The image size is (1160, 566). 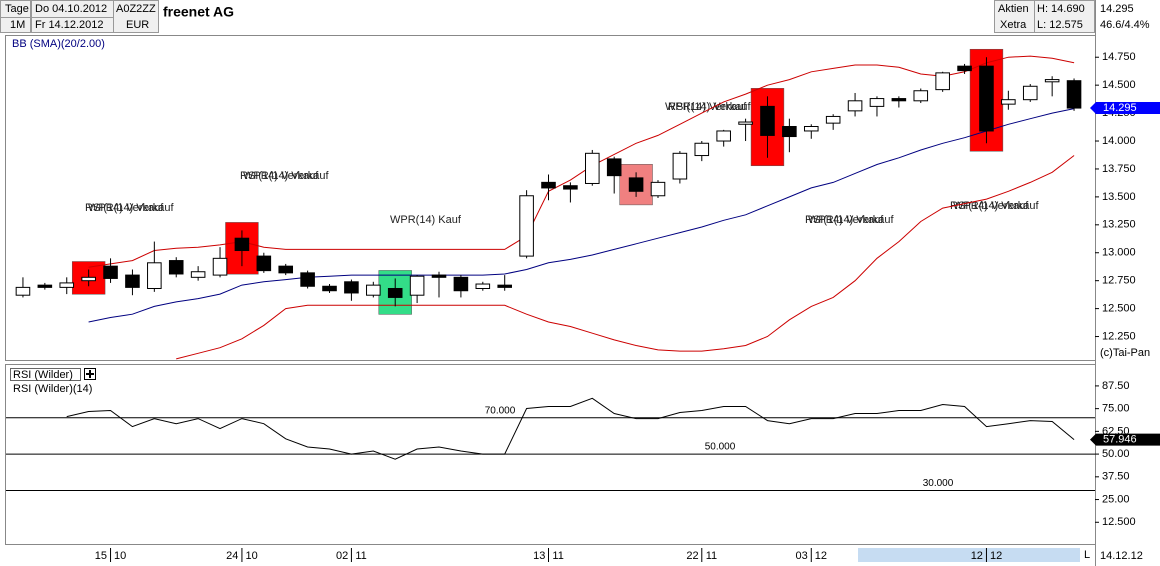 I want to click on scroll-range, so click(x=969, y=555).